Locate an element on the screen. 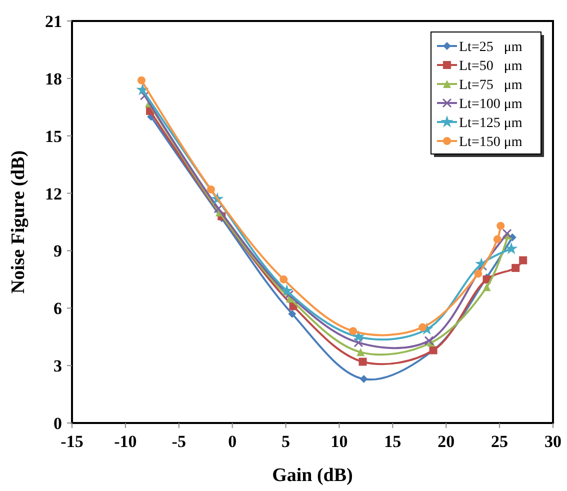 Image resolution: width=567 pixels, height=491 pixels. legend-label: Lt=75 μm is located at coordinates (490, 85).